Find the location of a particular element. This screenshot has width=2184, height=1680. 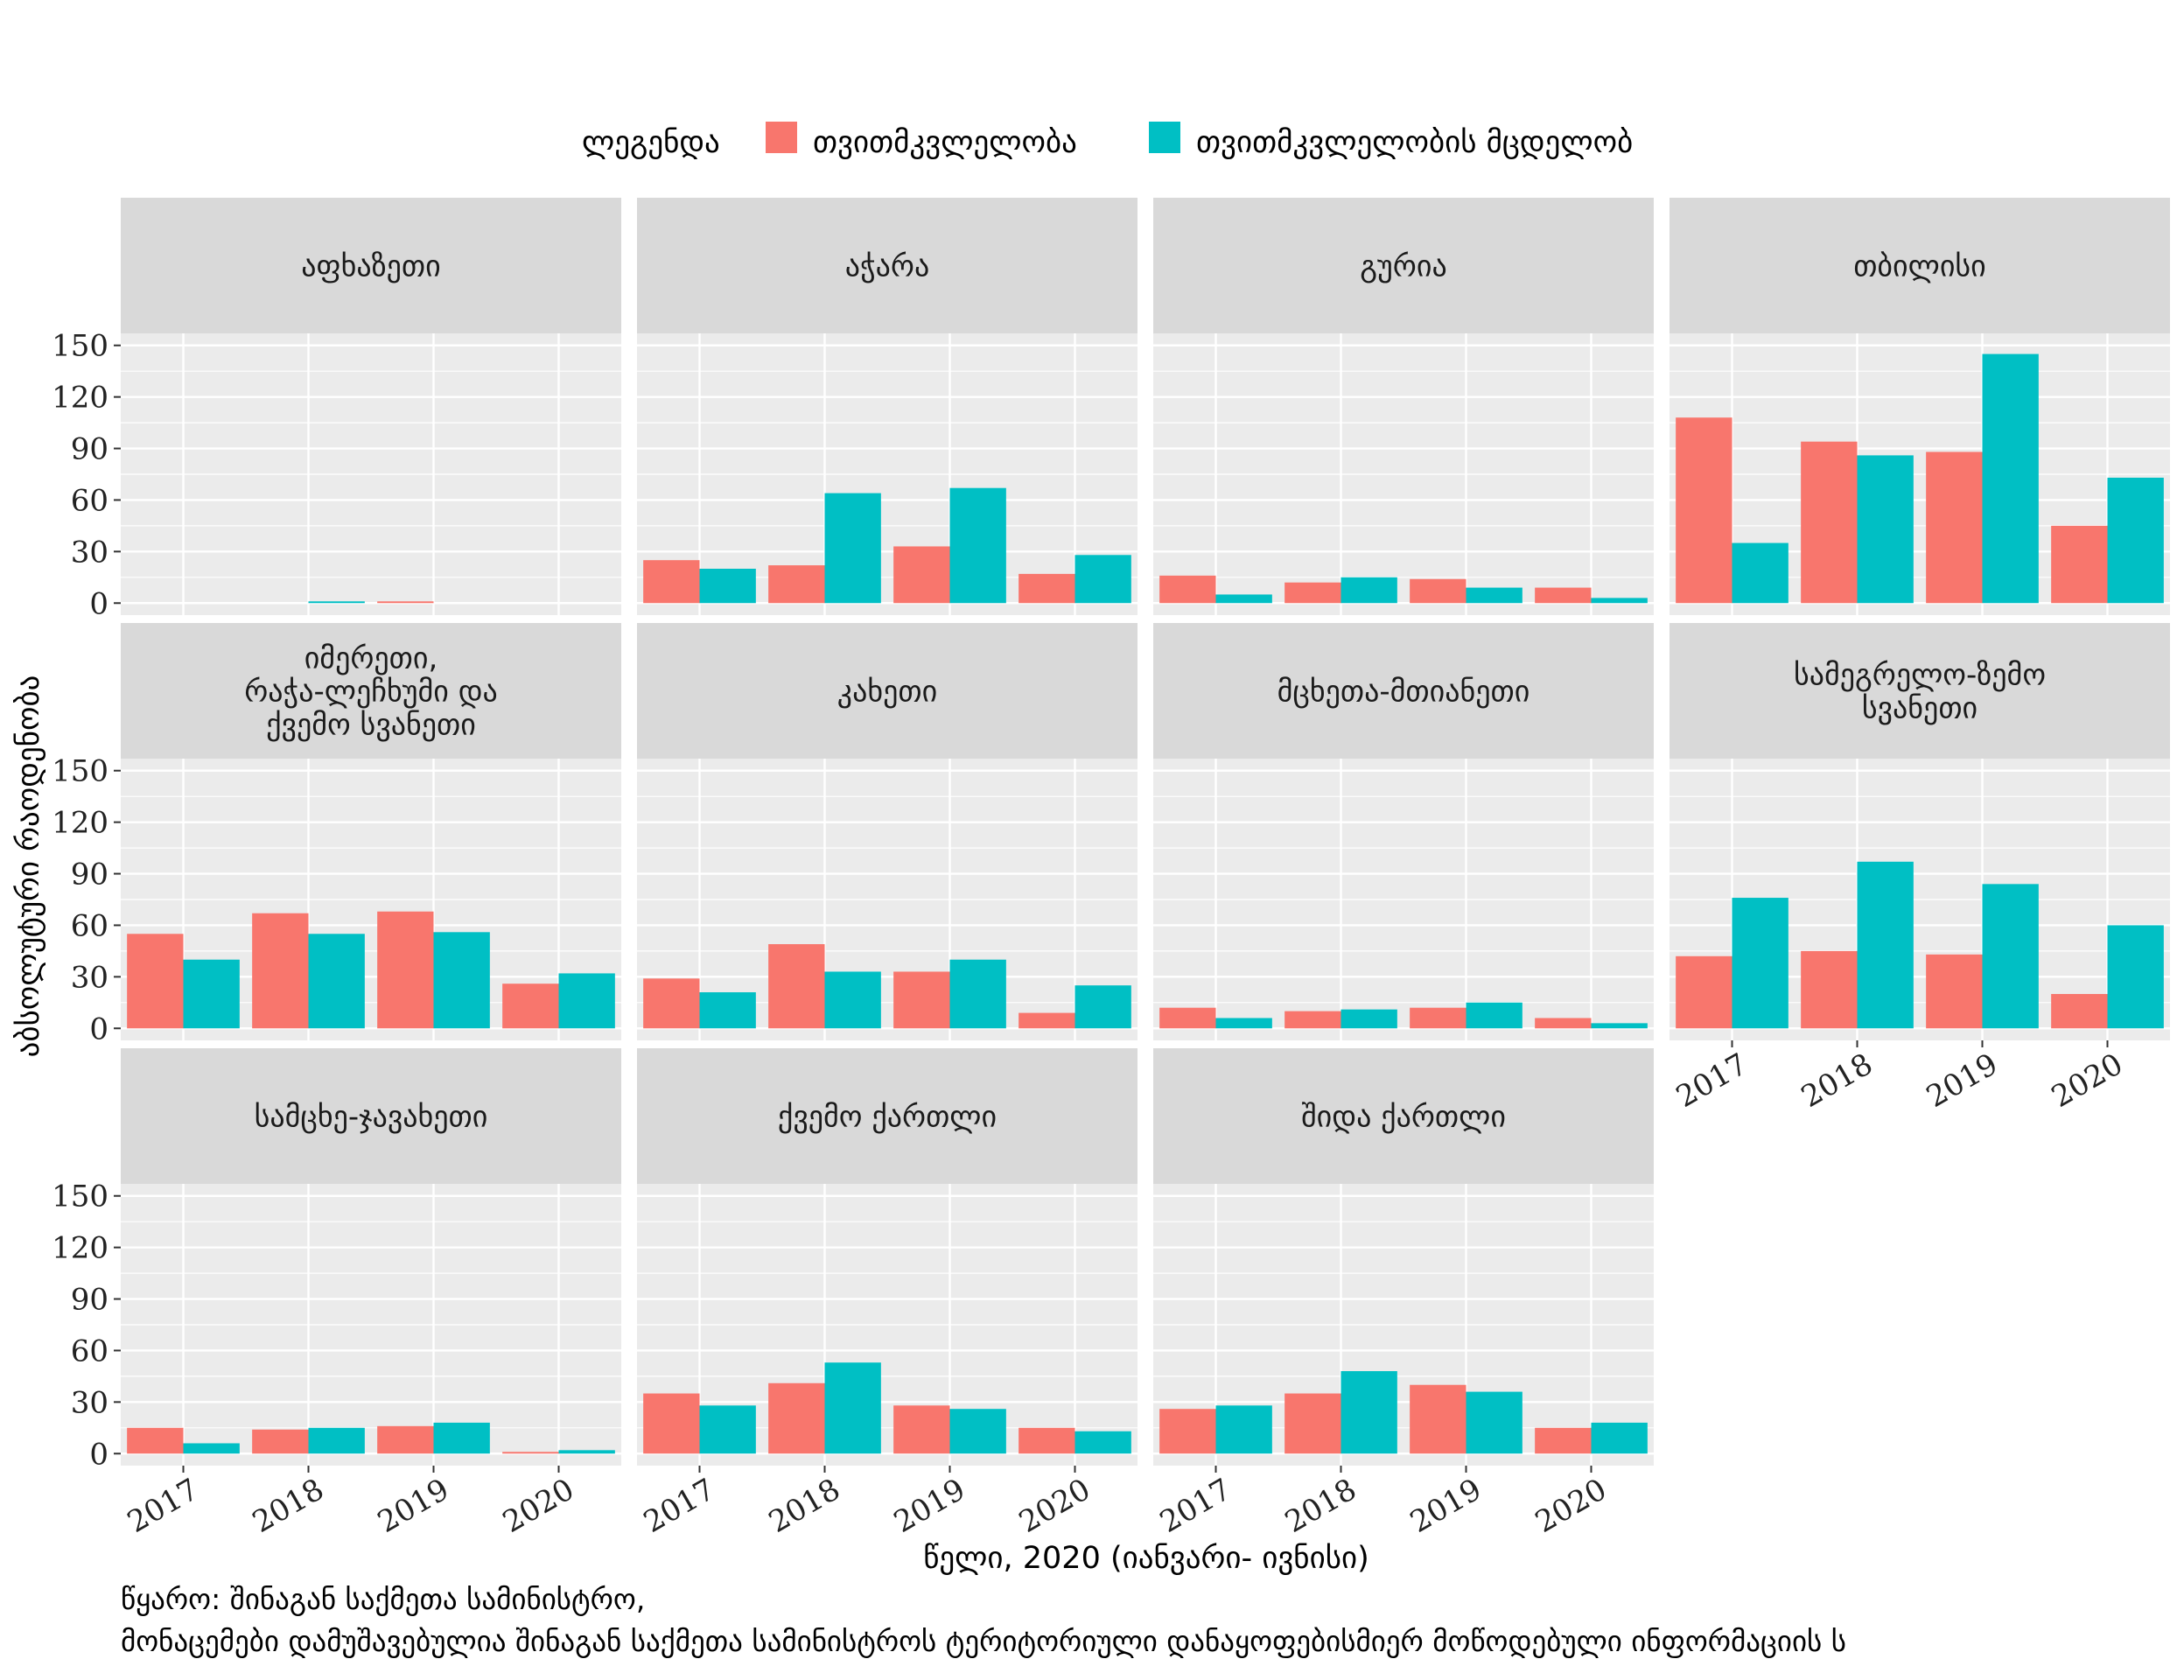

panel-title: აჭარა is located at coordinates (887, 266).